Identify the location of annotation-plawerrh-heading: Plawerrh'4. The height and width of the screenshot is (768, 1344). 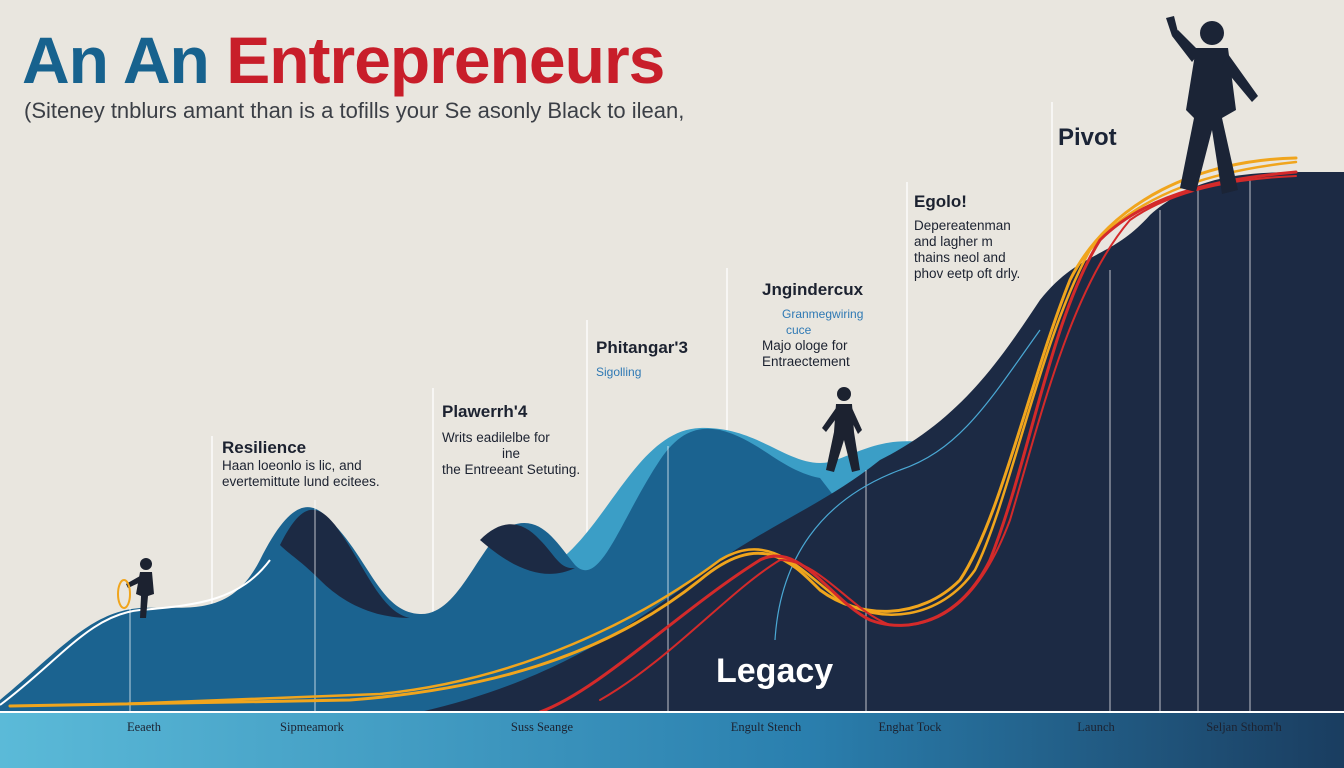
(485, 411).